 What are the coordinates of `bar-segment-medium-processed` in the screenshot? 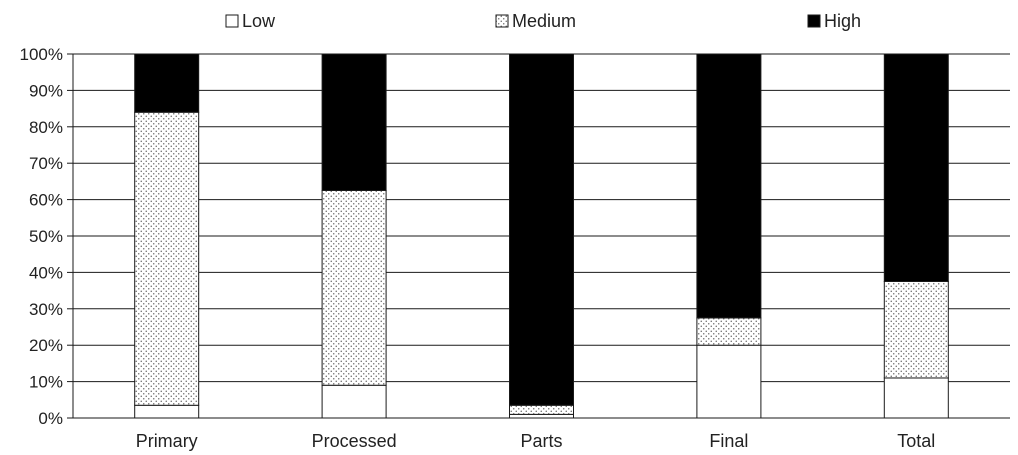 It's located at (354, 288).